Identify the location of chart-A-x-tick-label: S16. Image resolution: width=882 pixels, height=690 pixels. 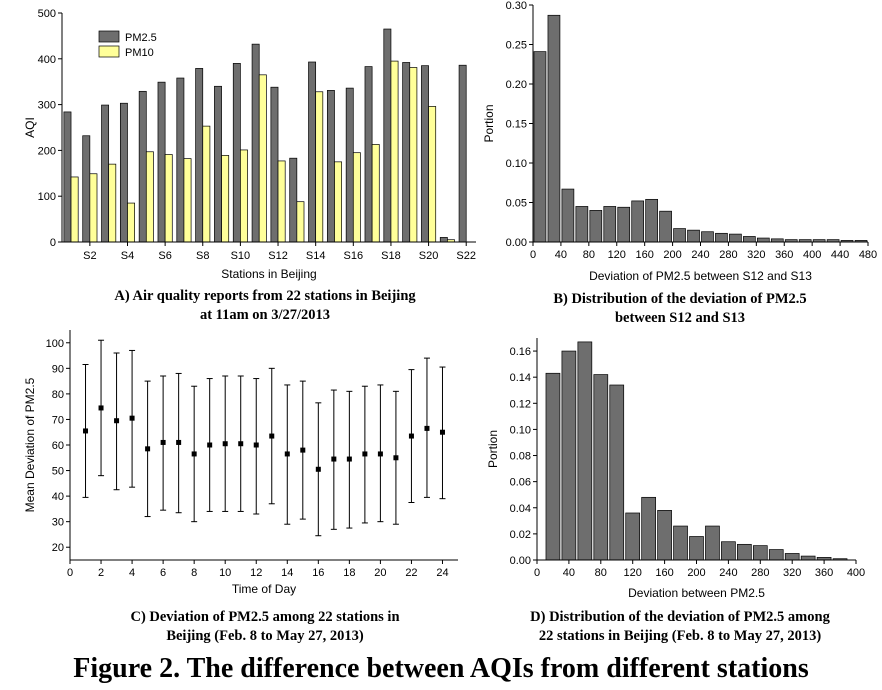
(354, 256).